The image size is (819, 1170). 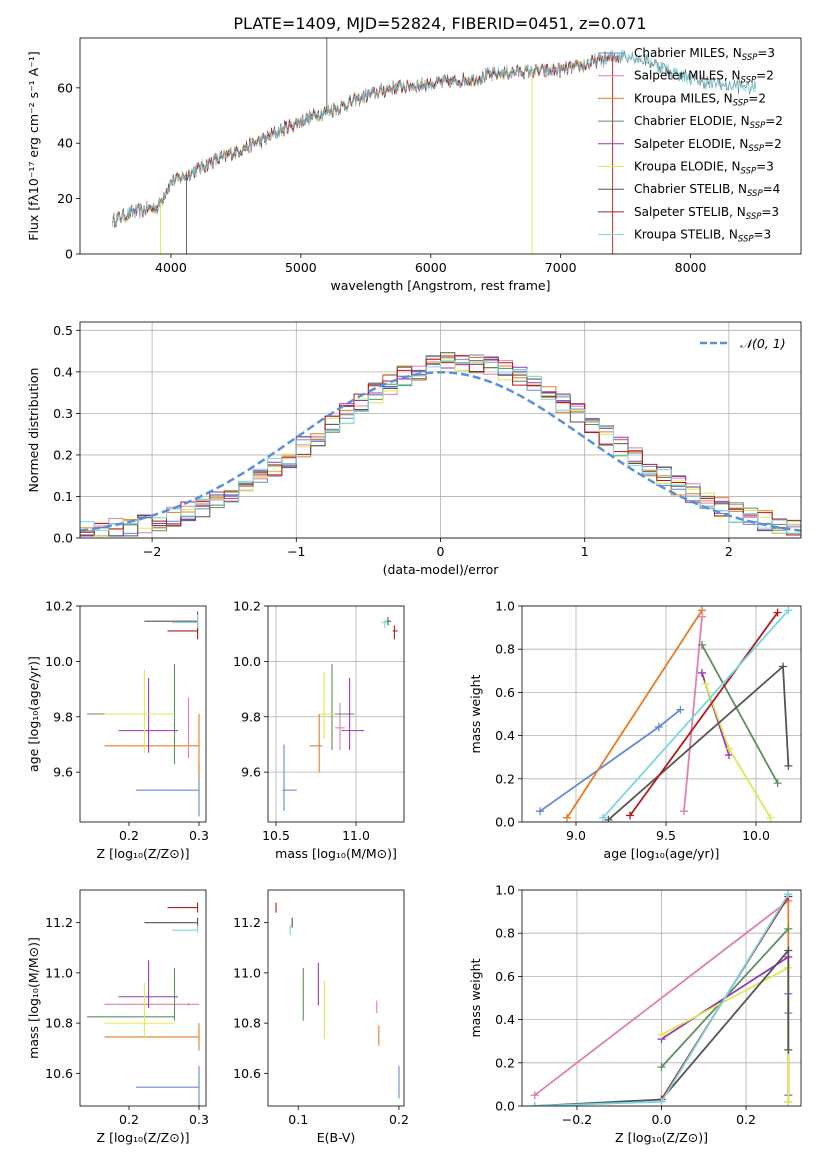 I want to click on legend-label: Kroupa STELIB, N, so click(x=686, y=235).